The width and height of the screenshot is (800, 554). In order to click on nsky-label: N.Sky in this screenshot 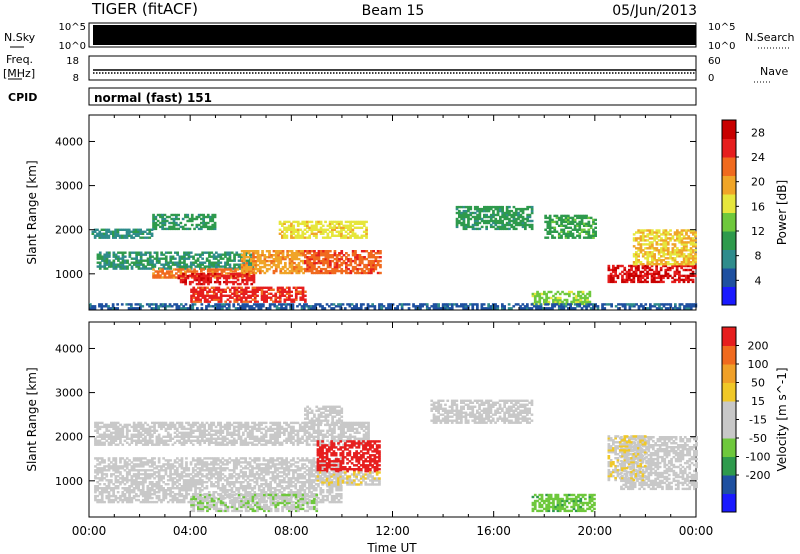, I will do `click(20, 37)`.